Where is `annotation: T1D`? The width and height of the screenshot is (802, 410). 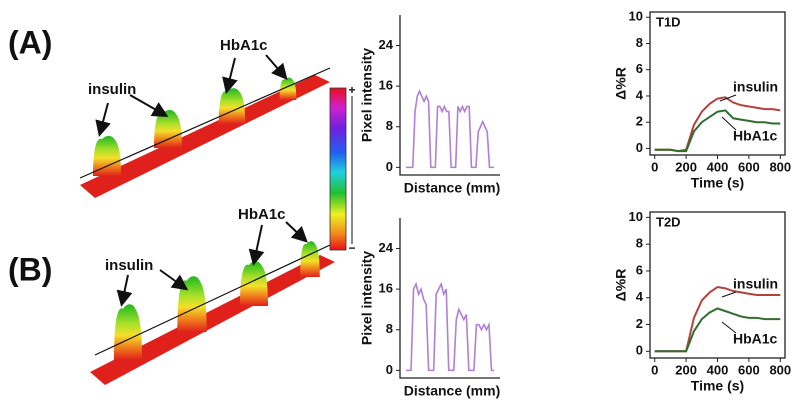
annotation: T1D is located at coordinates (668, 21).